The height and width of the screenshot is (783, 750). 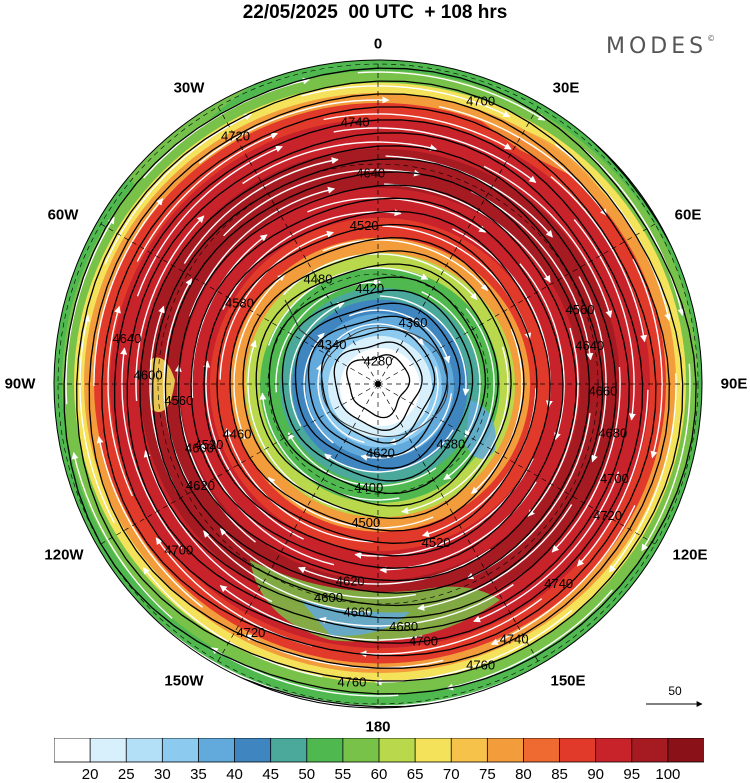 I want to click on contour-label: 4720, so click(x=607, y=515).